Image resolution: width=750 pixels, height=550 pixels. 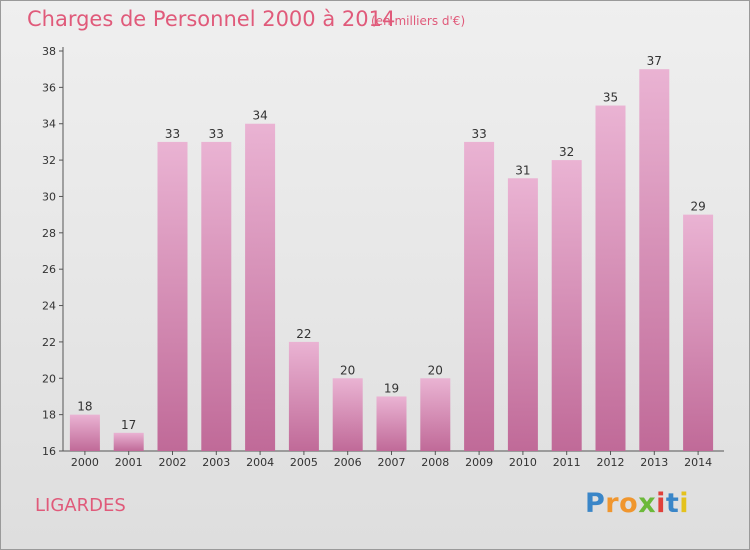 What do you see at coordinates (260, 462) in the screenshot?
I see `x-tick-label: 2004` at bounding box center [260, 462].